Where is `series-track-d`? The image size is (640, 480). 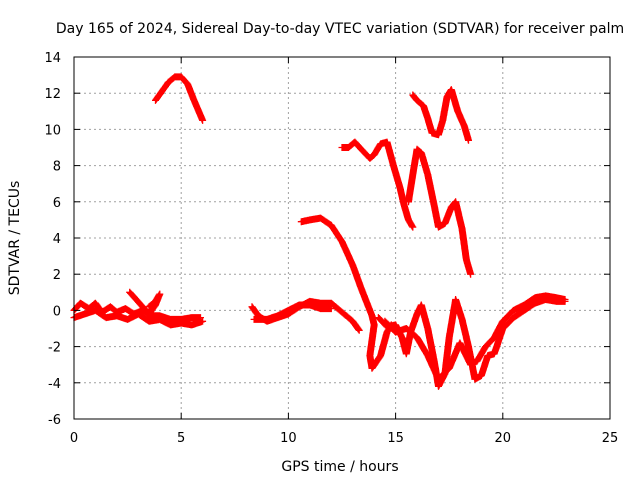
series-track-d is located at coordinates (179, 98).